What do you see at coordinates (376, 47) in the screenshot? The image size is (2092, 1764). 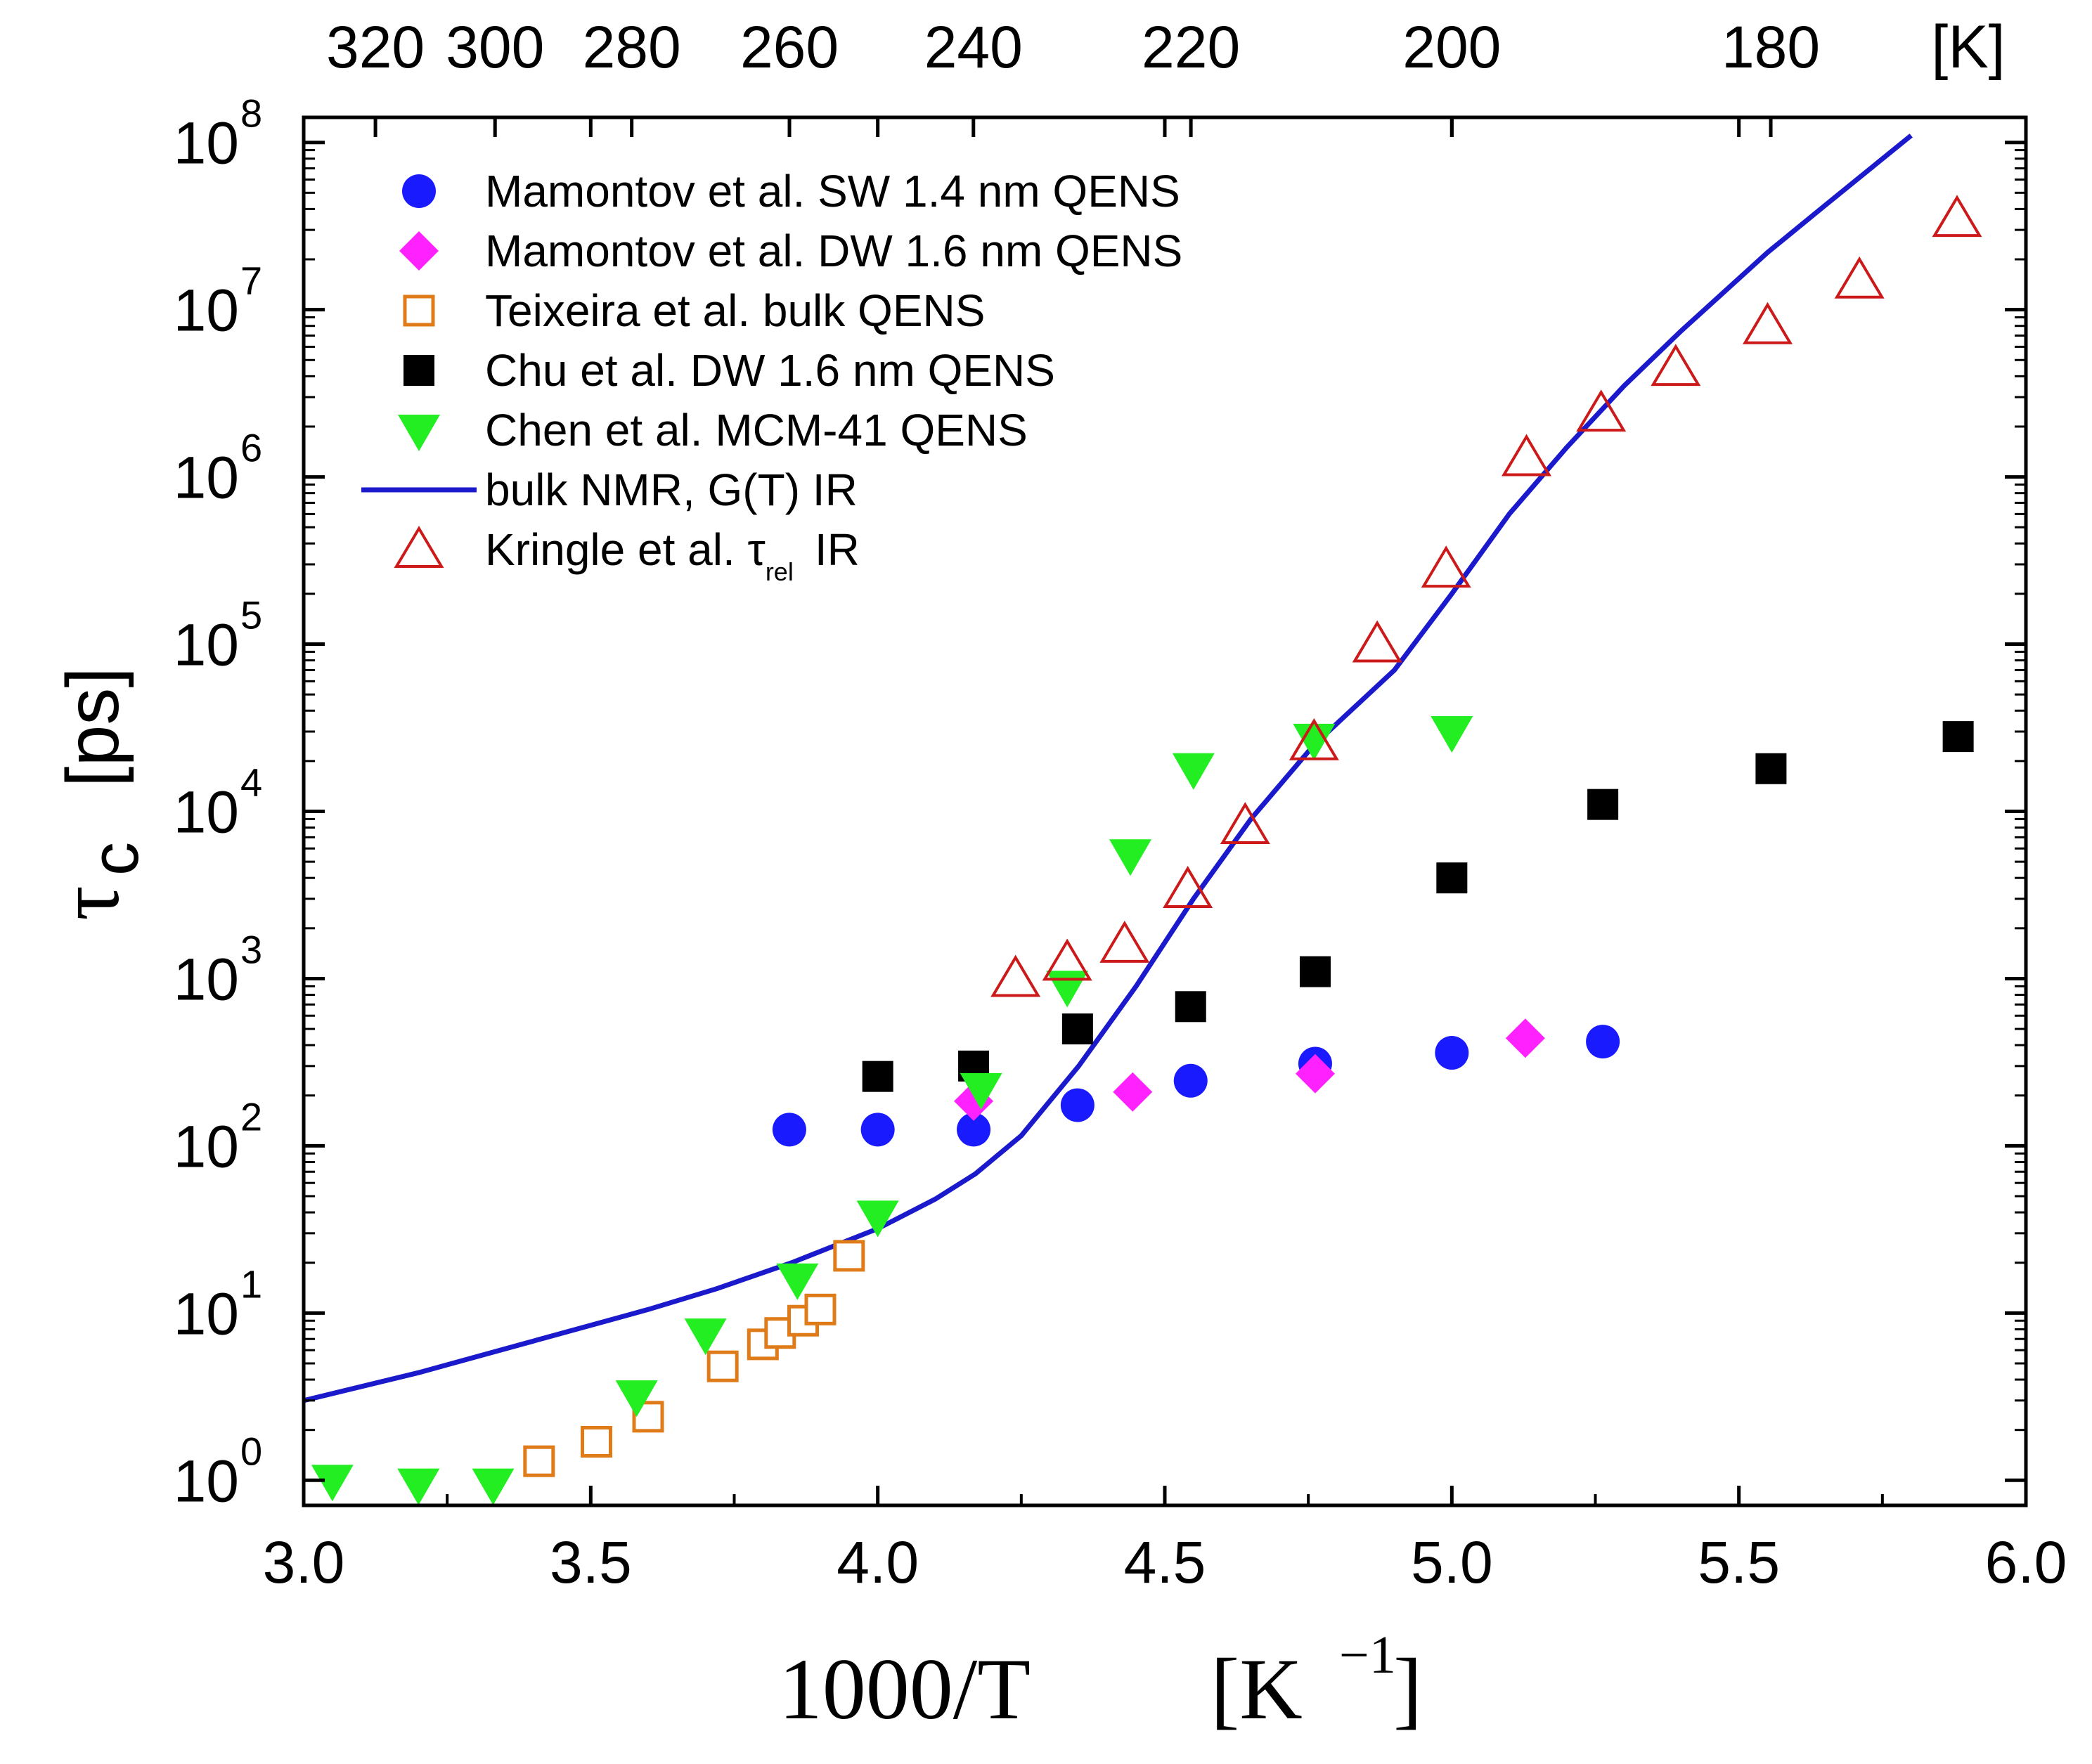 I see `top-k-label: 320` at bounding box center [376, 47].